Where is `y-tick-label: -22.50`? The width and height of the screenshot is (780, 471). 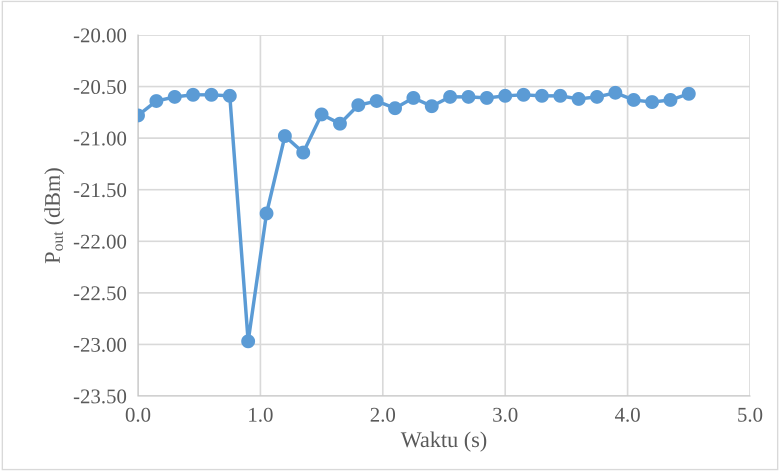
y-tick-label: -22.50 is located at coordinates (100, 293).